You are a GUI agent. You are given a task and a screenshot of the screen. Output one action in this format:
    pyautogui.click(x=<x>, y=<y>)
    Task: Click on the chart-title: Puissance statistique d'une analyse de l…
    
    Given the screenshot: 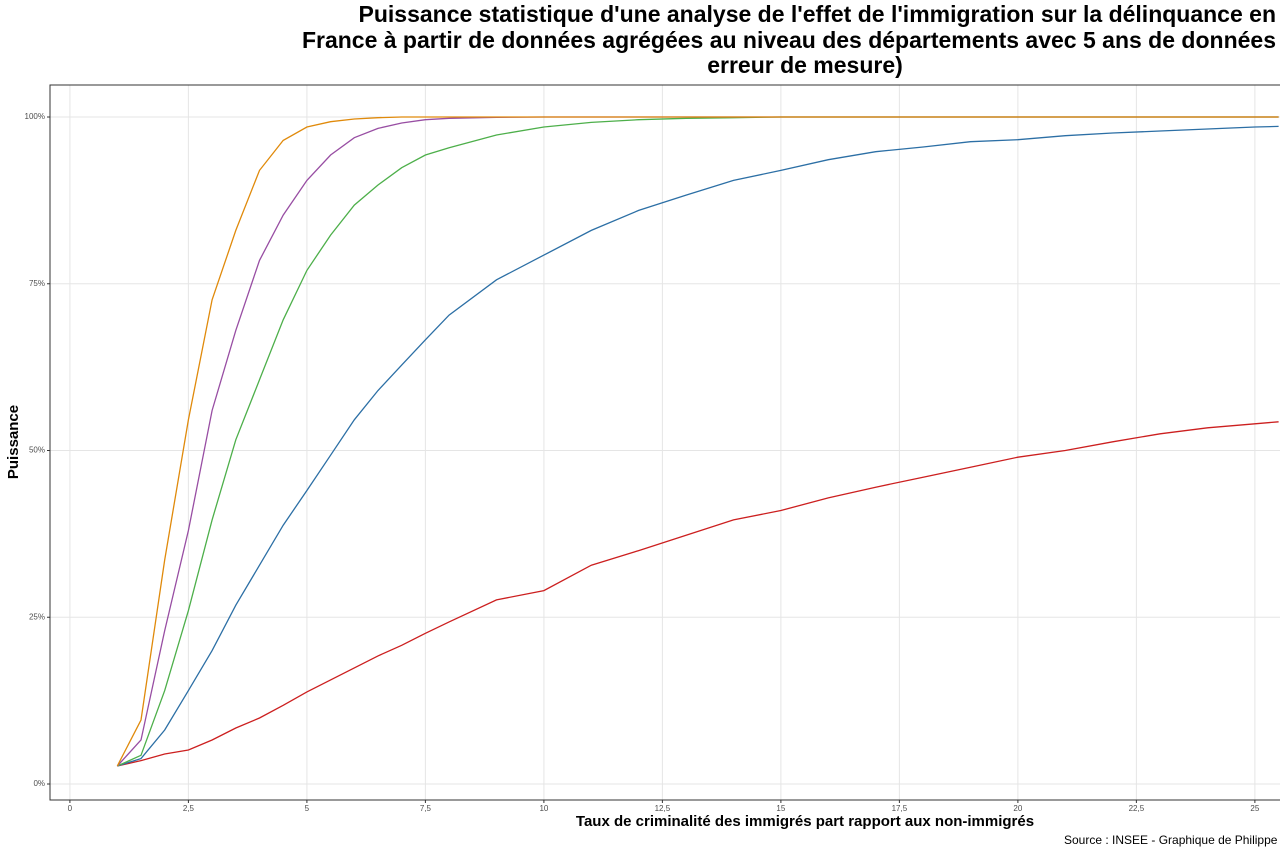 What is the action you would take?
    pyautogui.click(x=818, y=14)
    